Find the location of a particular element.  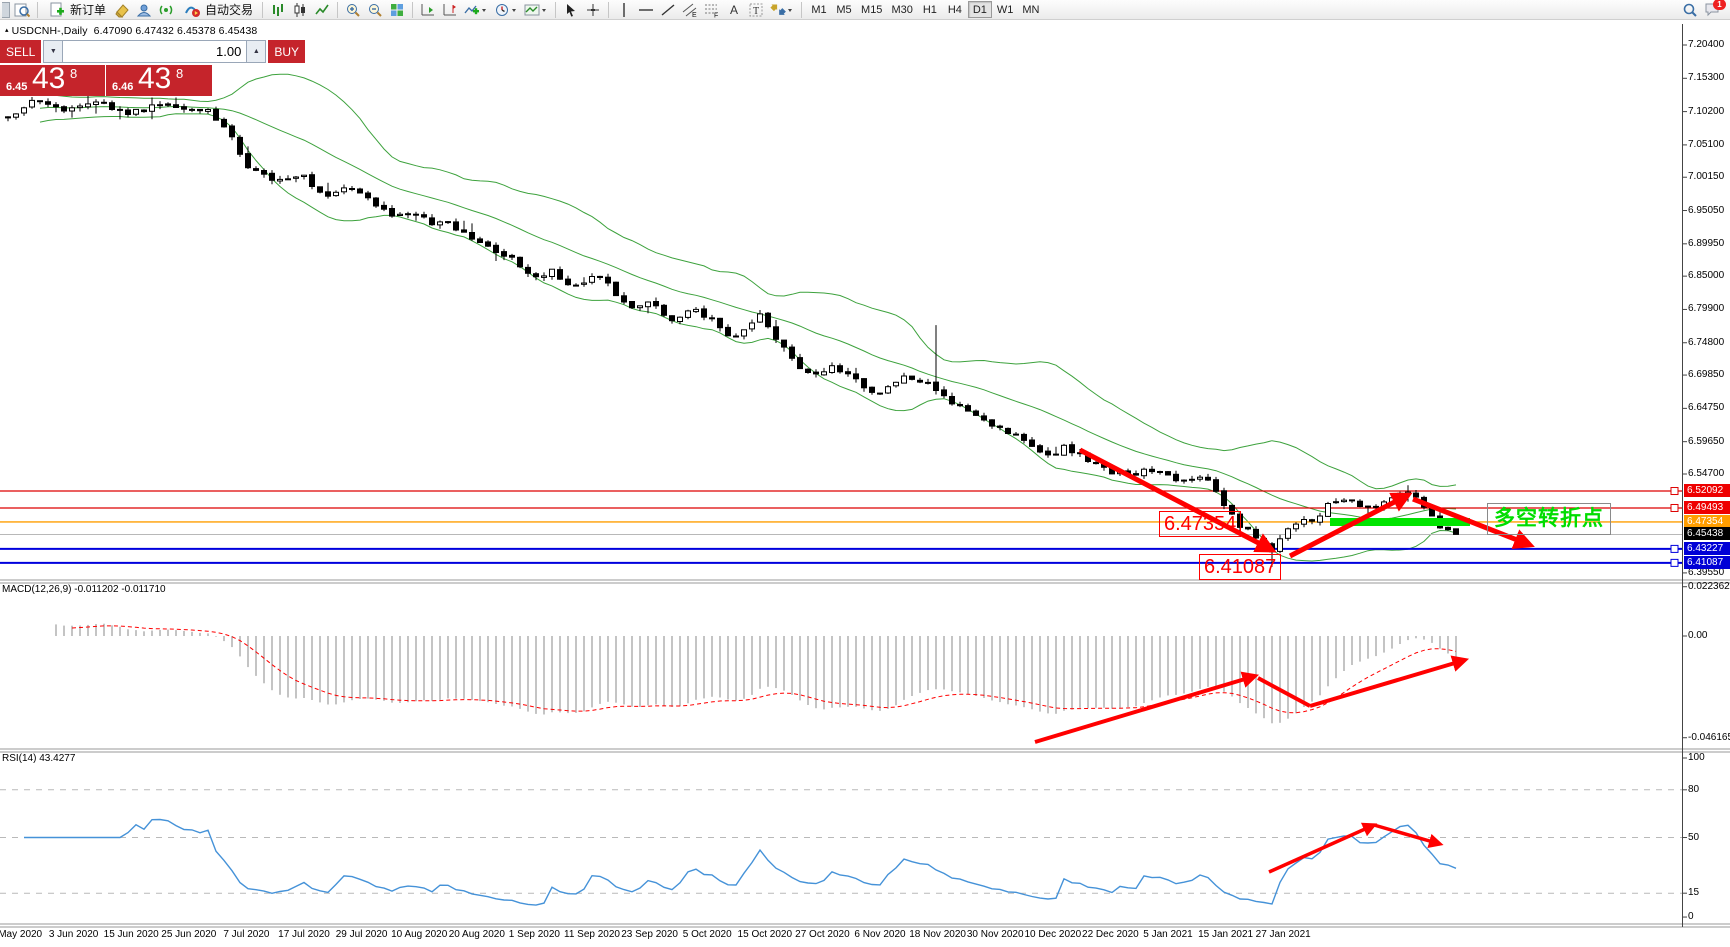

timeframe-w1: W1 is located at coordinates (1005, 9).